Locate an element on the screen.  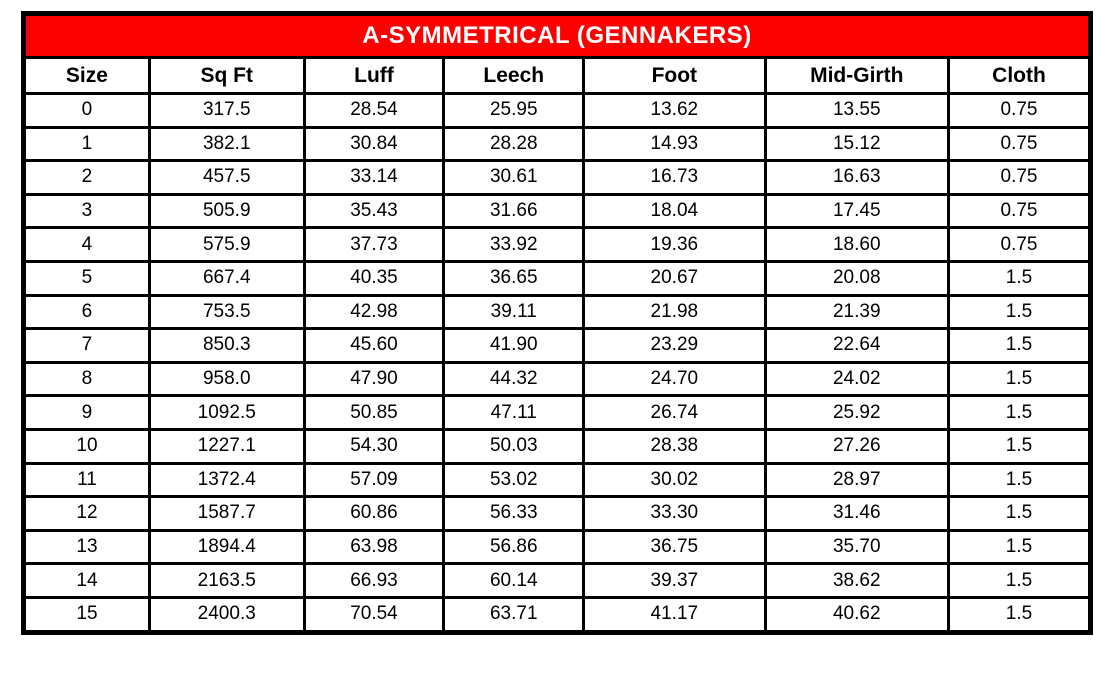
cell-leech: 36.65 is located at coordinates (514, 278).